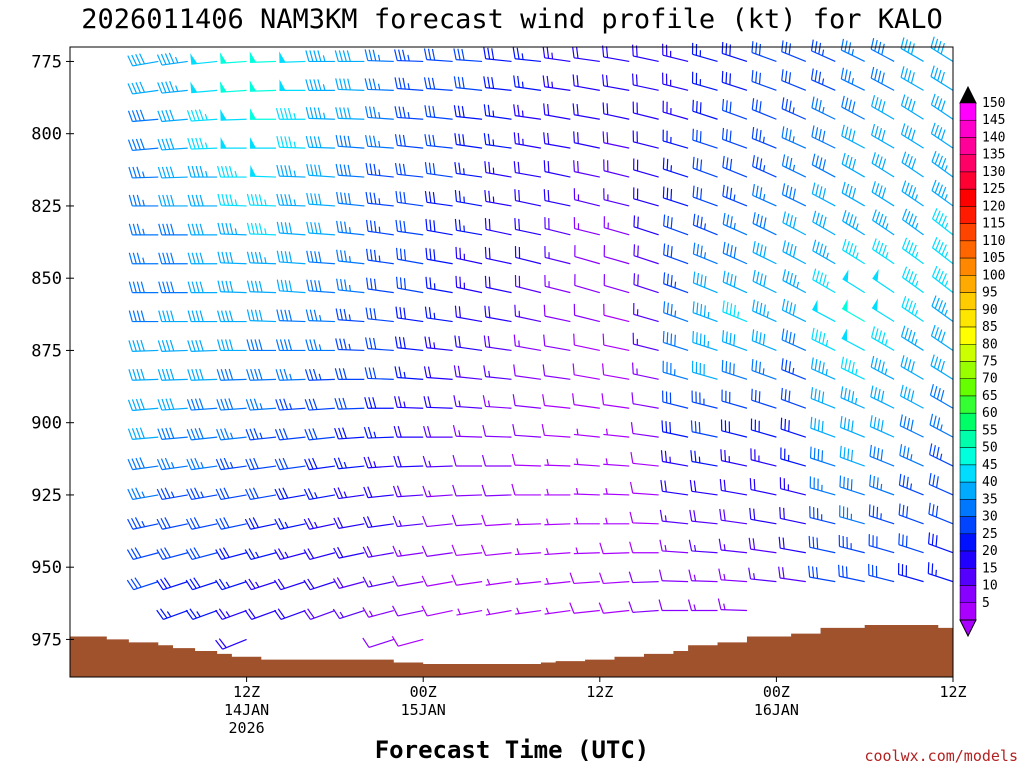 The width and height of the screenshot is (1024, 768). What do you see at coordinates (968, 266) in the screenshot?
I see `colorbar-cell` at bounding box center [968, 266].